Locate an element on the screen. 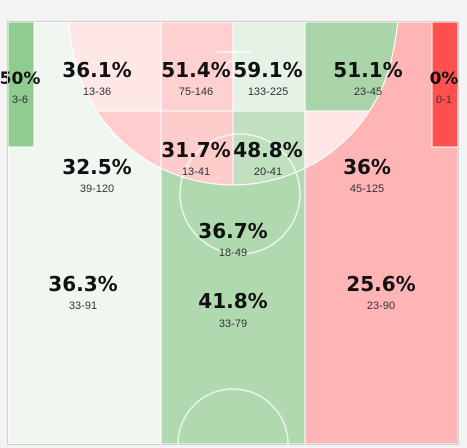  zone-pct-top-key-midrange: 36.7% is located at coordinates (232, 231).